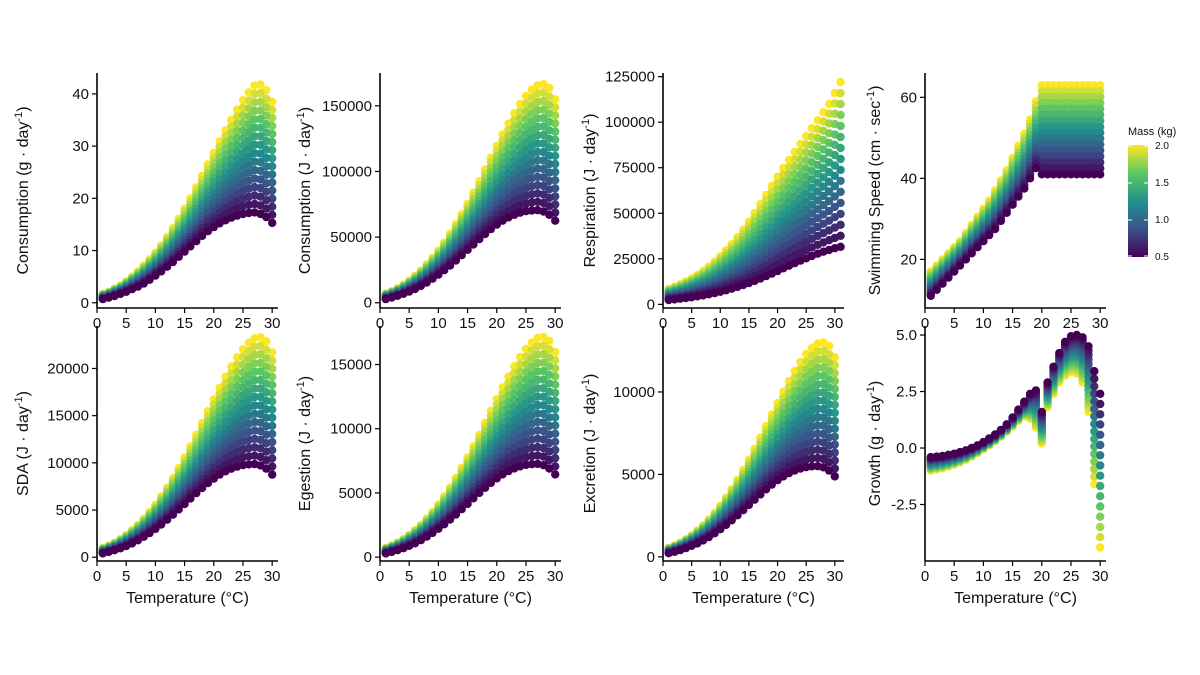 The height and width of the screenshot is (675, 1200). What do you see at coordinates (23, 198) in the screenshot?
I see `y-axis-title-main: Consumption (g · day` at bounding box center [23, 198].